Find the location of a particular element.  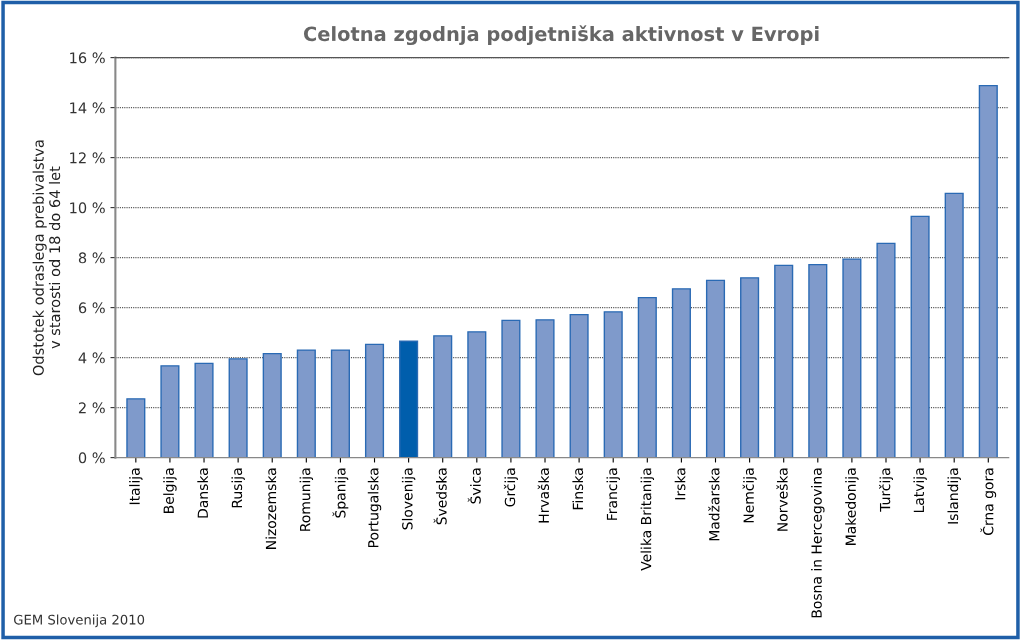

y-tick-label: 8 % is located at coordinates (91, 258).